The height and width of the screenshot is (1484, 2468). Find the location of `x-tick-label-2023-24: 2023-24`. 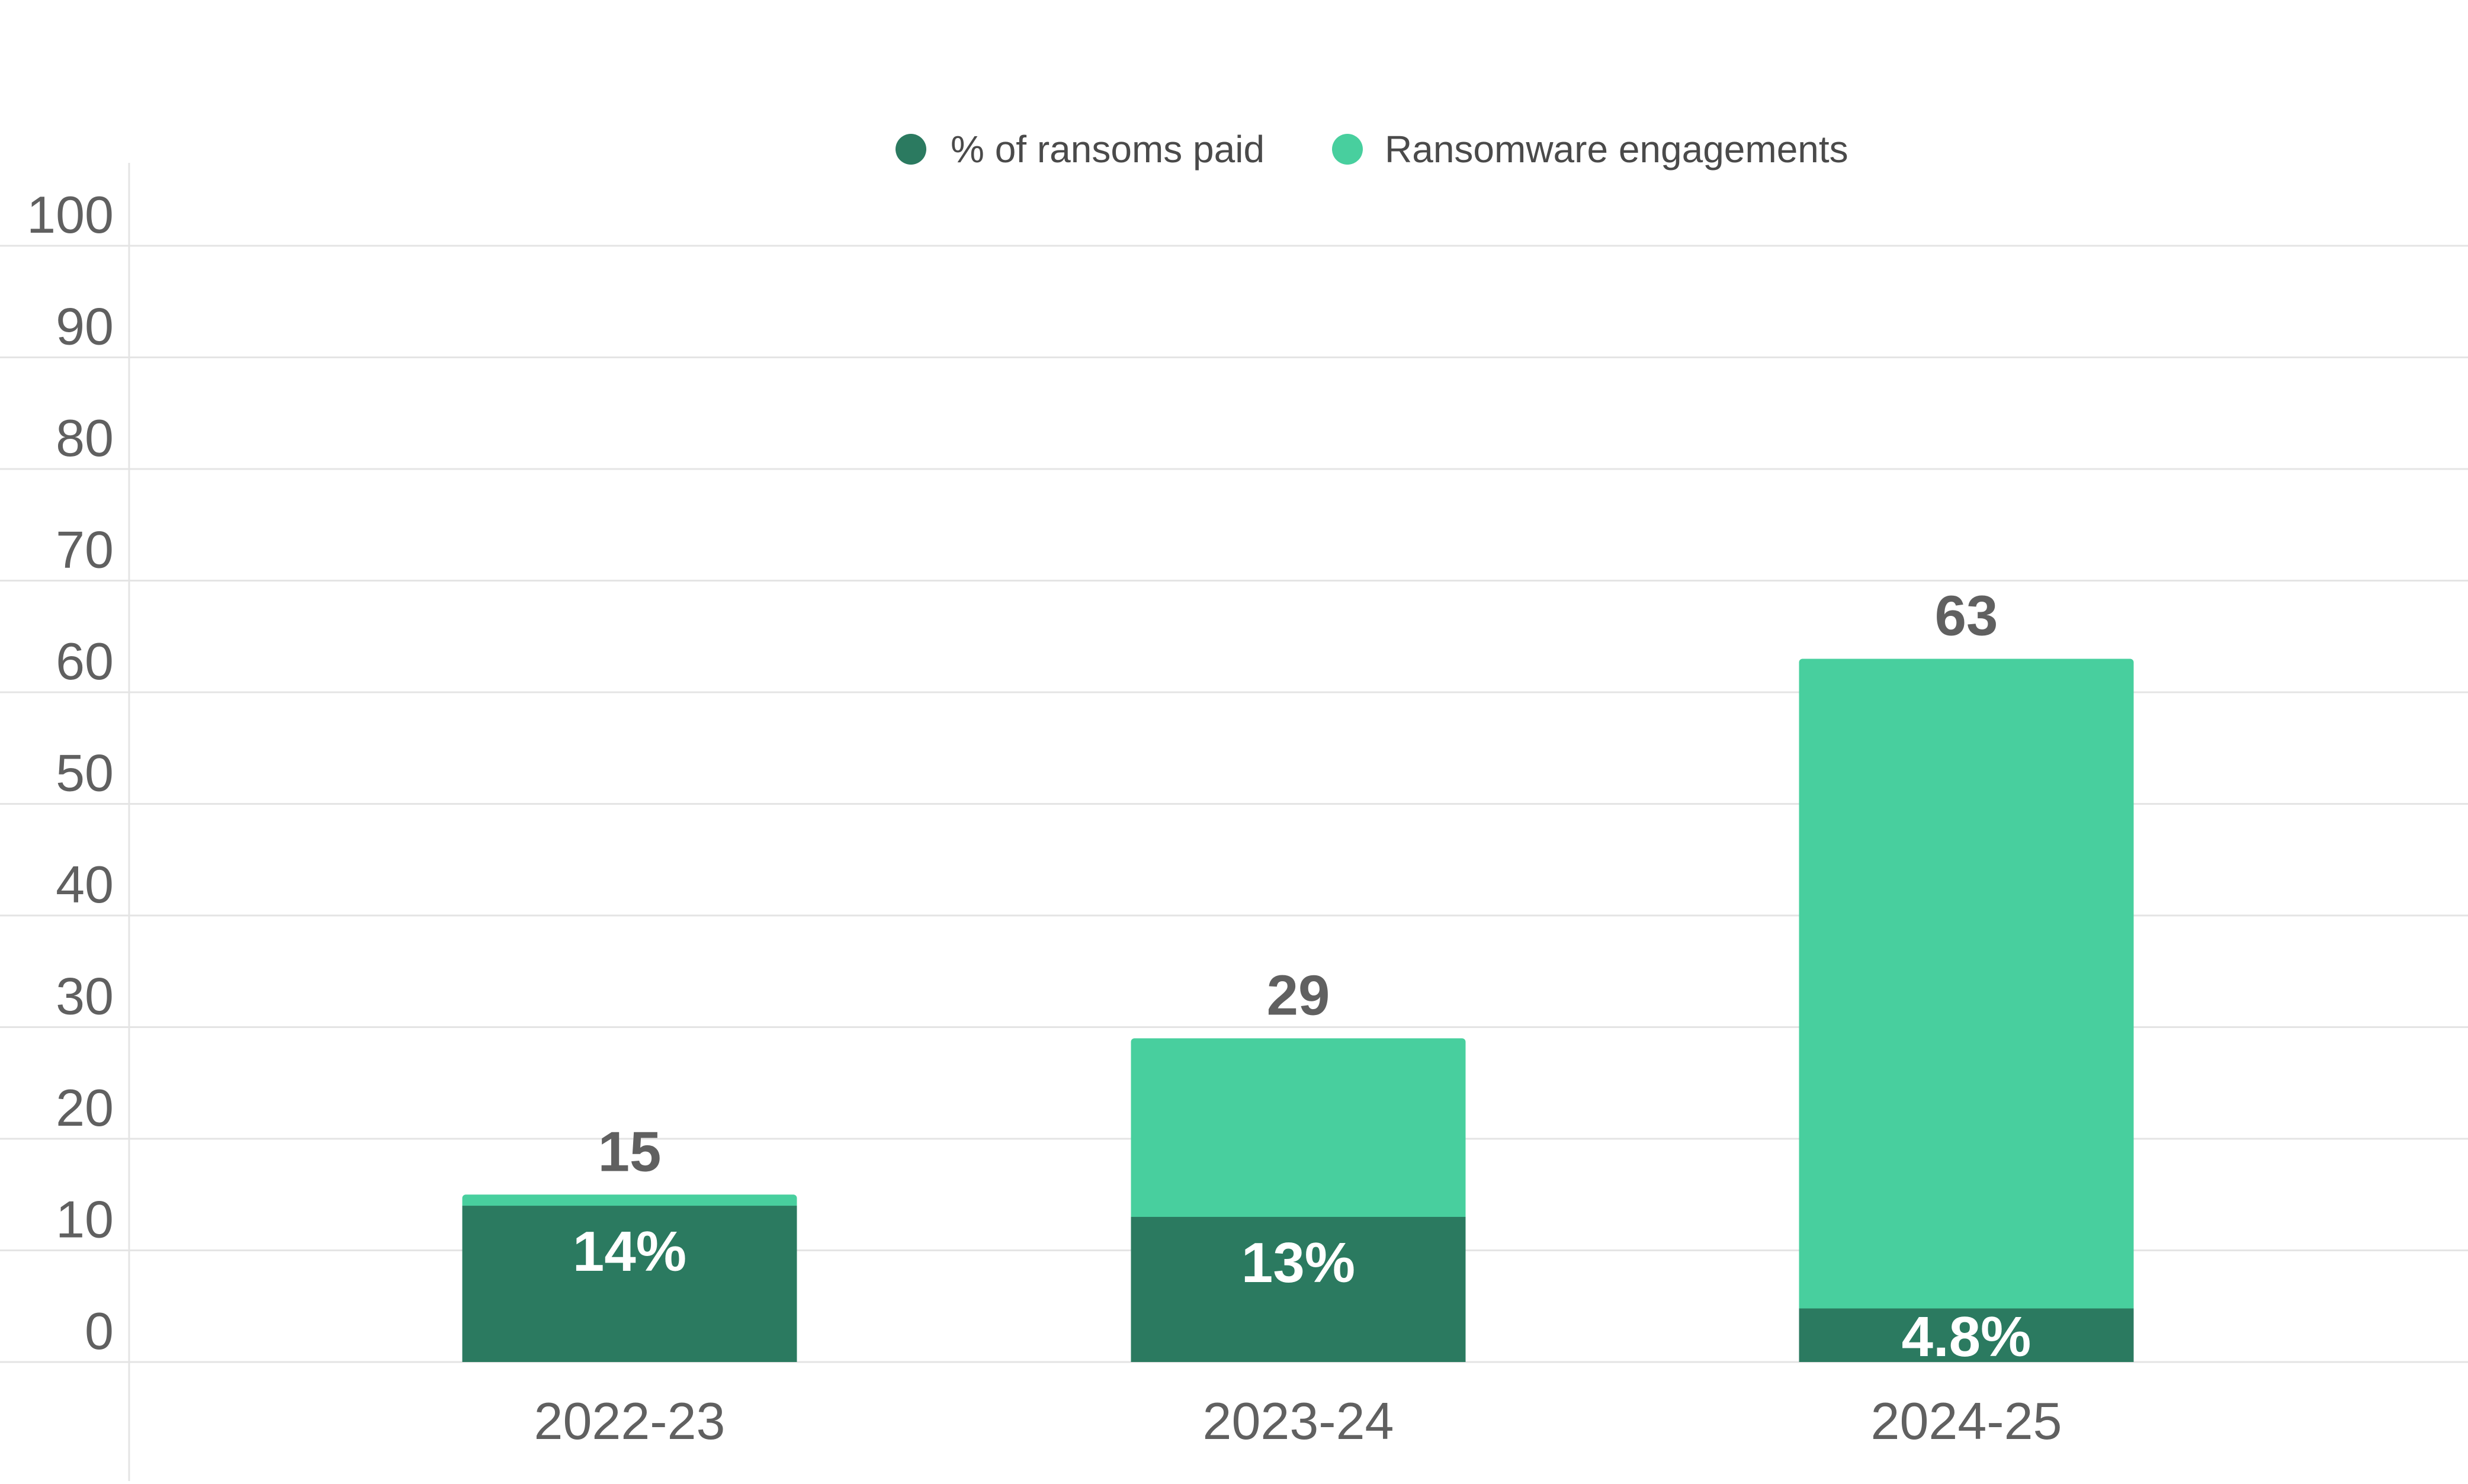

x-tick-label-2023-24: 2023-24 is located at coordinates (1298, 1421).